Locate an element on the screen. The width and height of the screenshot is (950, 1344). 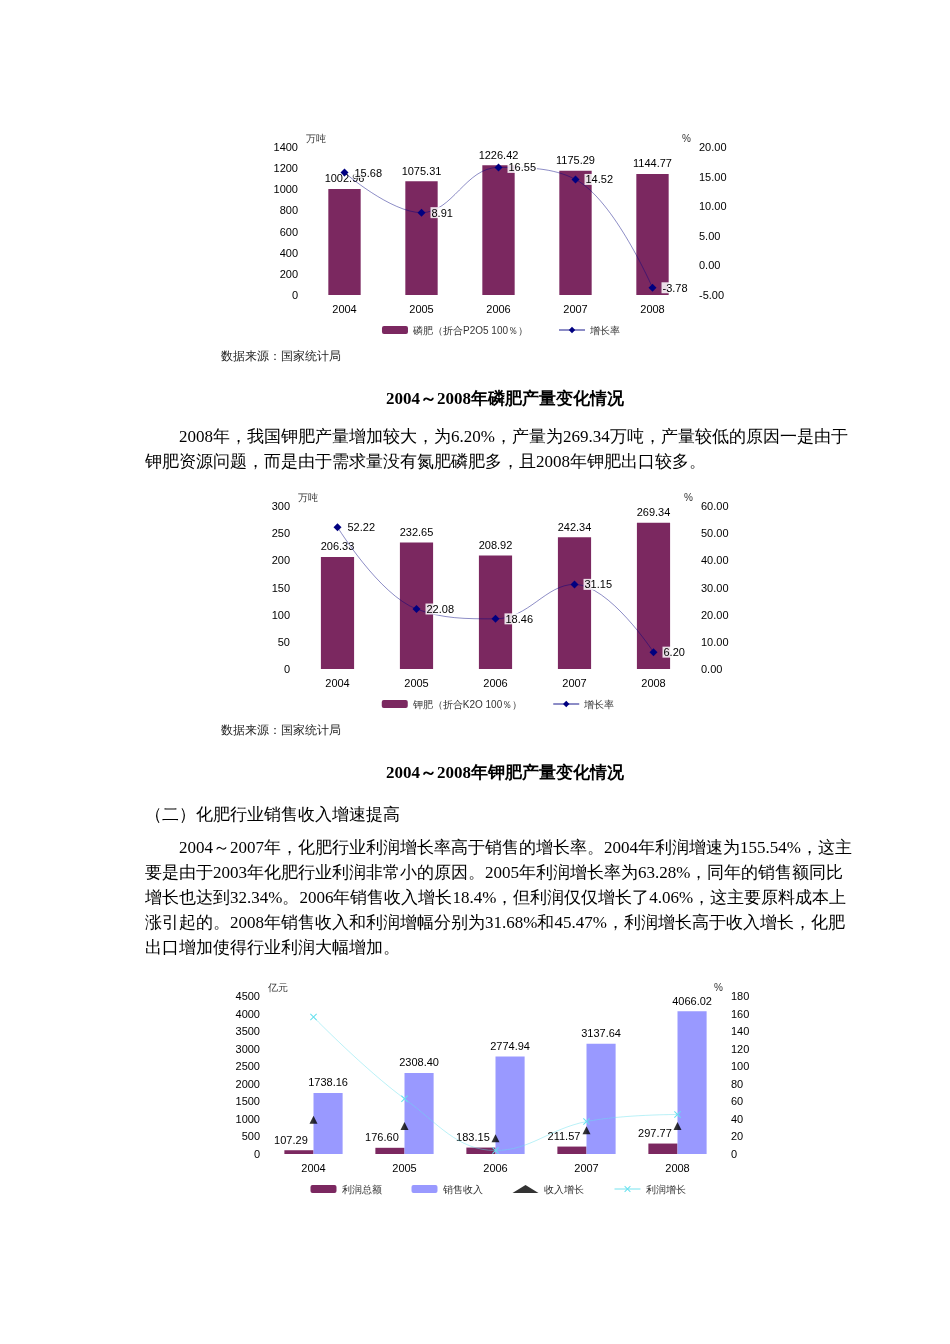
data-label: 4066.02 is located at coordinates (692, 1000).